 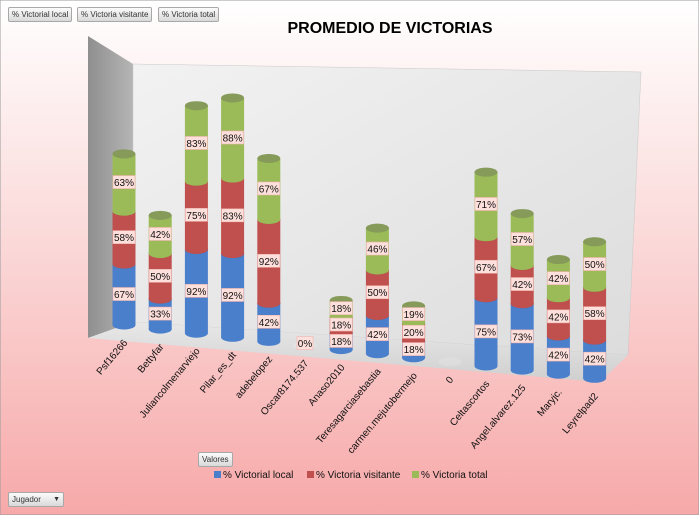 I want to click on jugador-button: Jugador ▼, so click(x=36, y=499).